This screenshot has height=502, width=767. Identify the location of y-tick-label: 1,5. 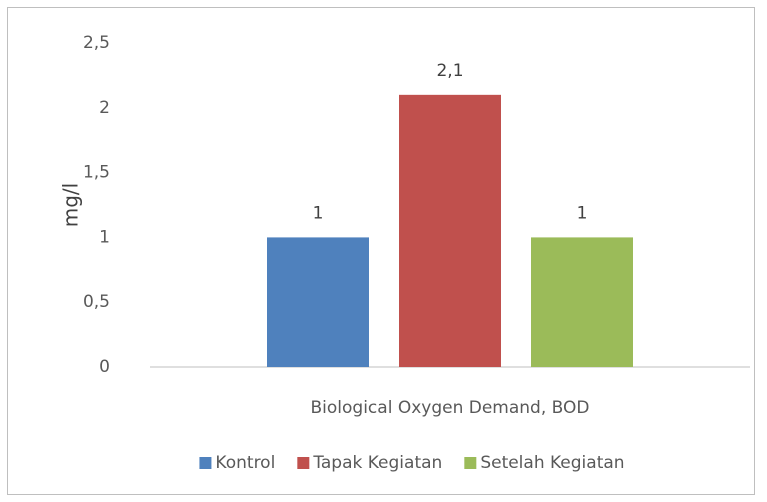
(96, 173).